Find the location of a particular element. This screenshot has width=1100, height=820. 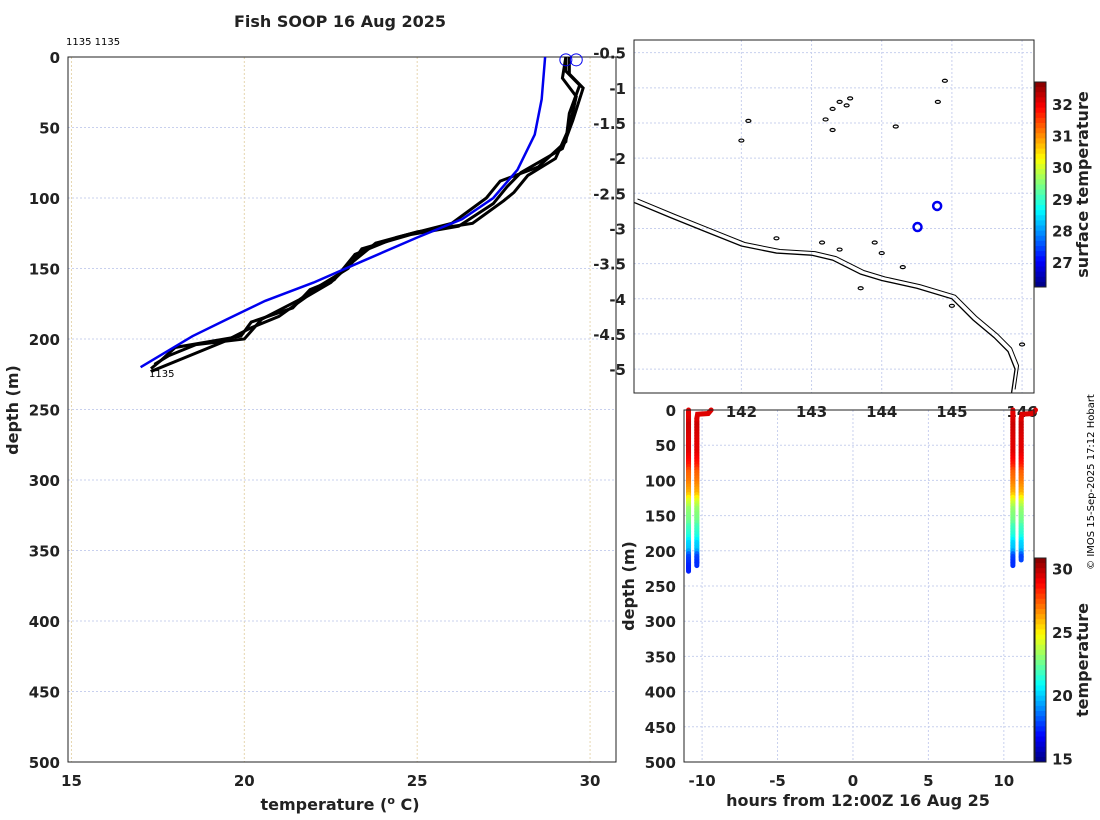

y-tick-label: -3 is located at coordinates (617, 229).